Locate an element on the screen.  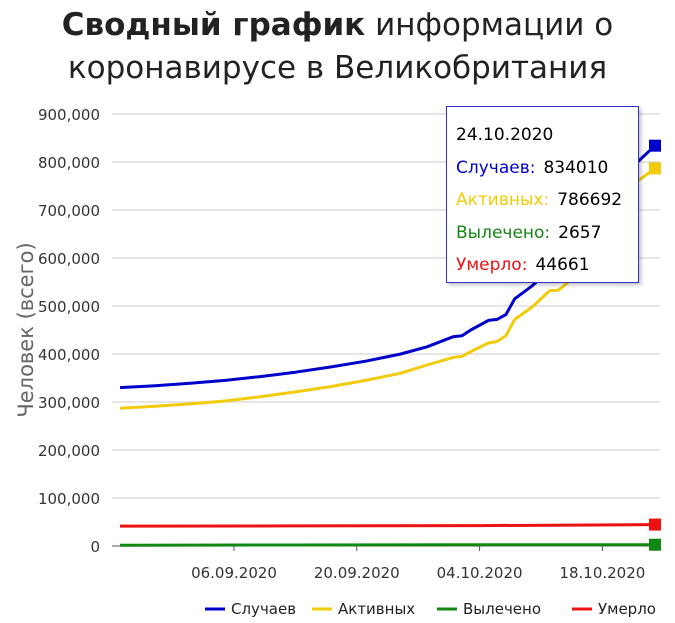
tooltip-label-cases: Случаев: is located at coordinates (496, 167).